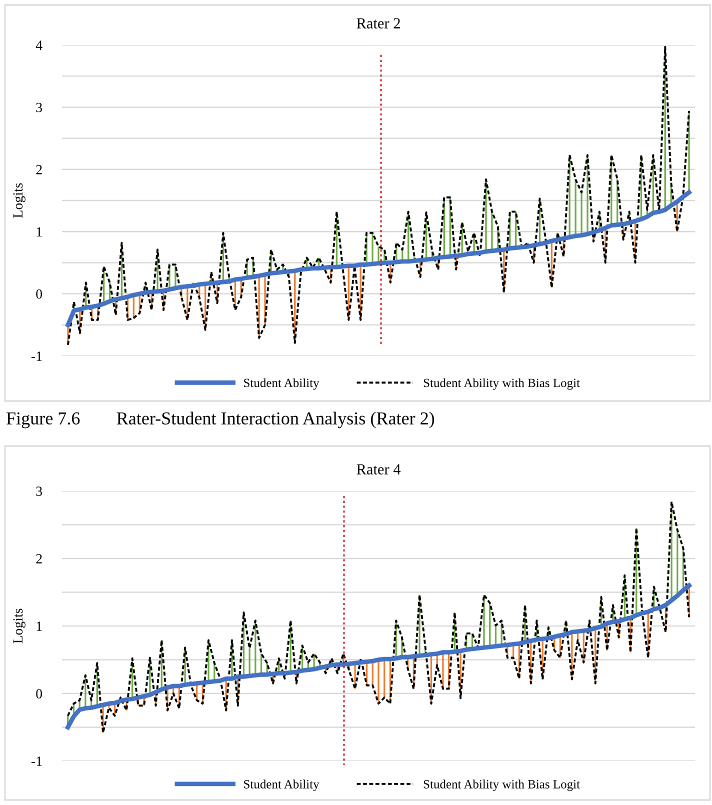  Describe the element at coordinates (39, 45) in the screenshot. I see `y-tick-label: 4` at that location.